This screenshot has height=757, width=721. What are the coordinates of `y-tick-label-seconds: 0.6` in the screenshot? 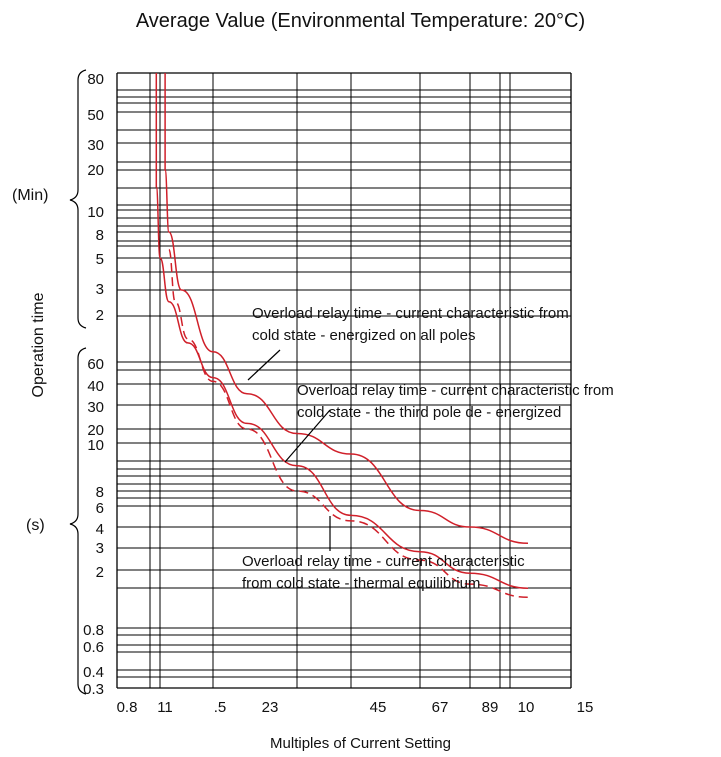 It's located at (93, 647).